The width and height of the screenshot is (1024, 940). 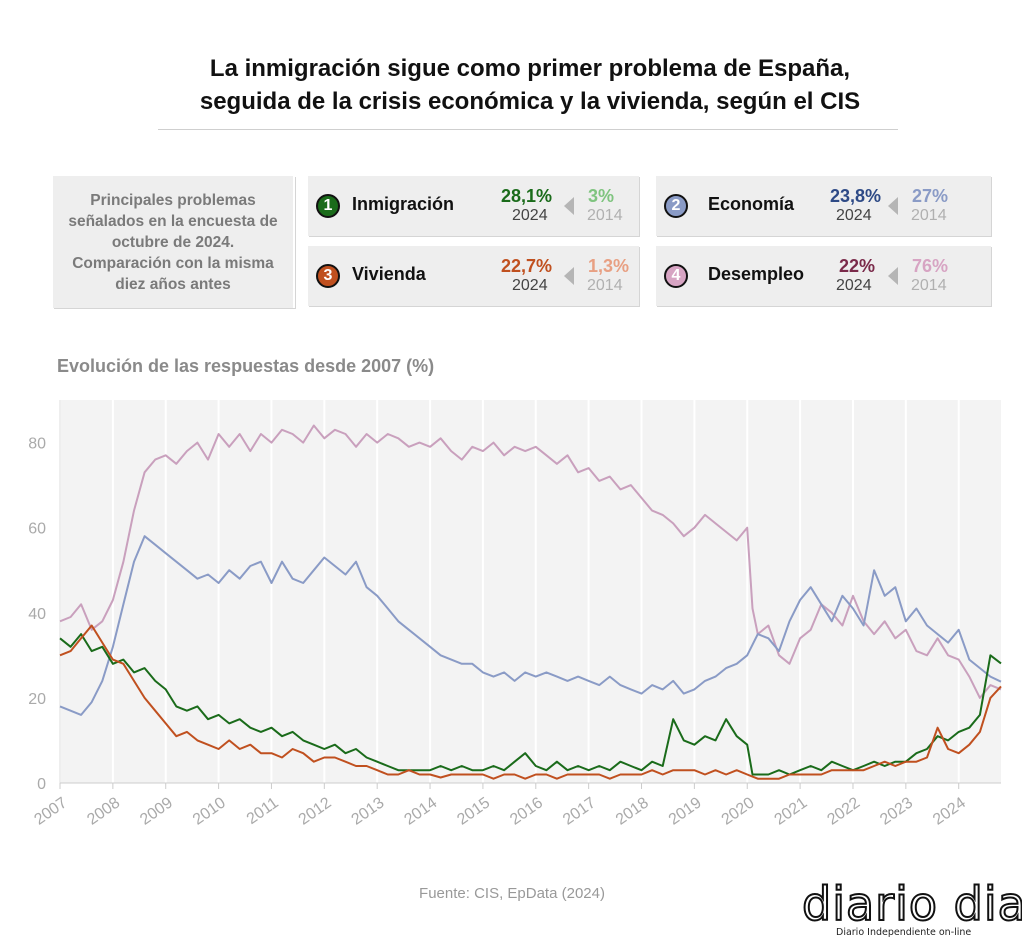 I want to click on card-label-inmigracion: Inmigración, so click(x=403, y=204).